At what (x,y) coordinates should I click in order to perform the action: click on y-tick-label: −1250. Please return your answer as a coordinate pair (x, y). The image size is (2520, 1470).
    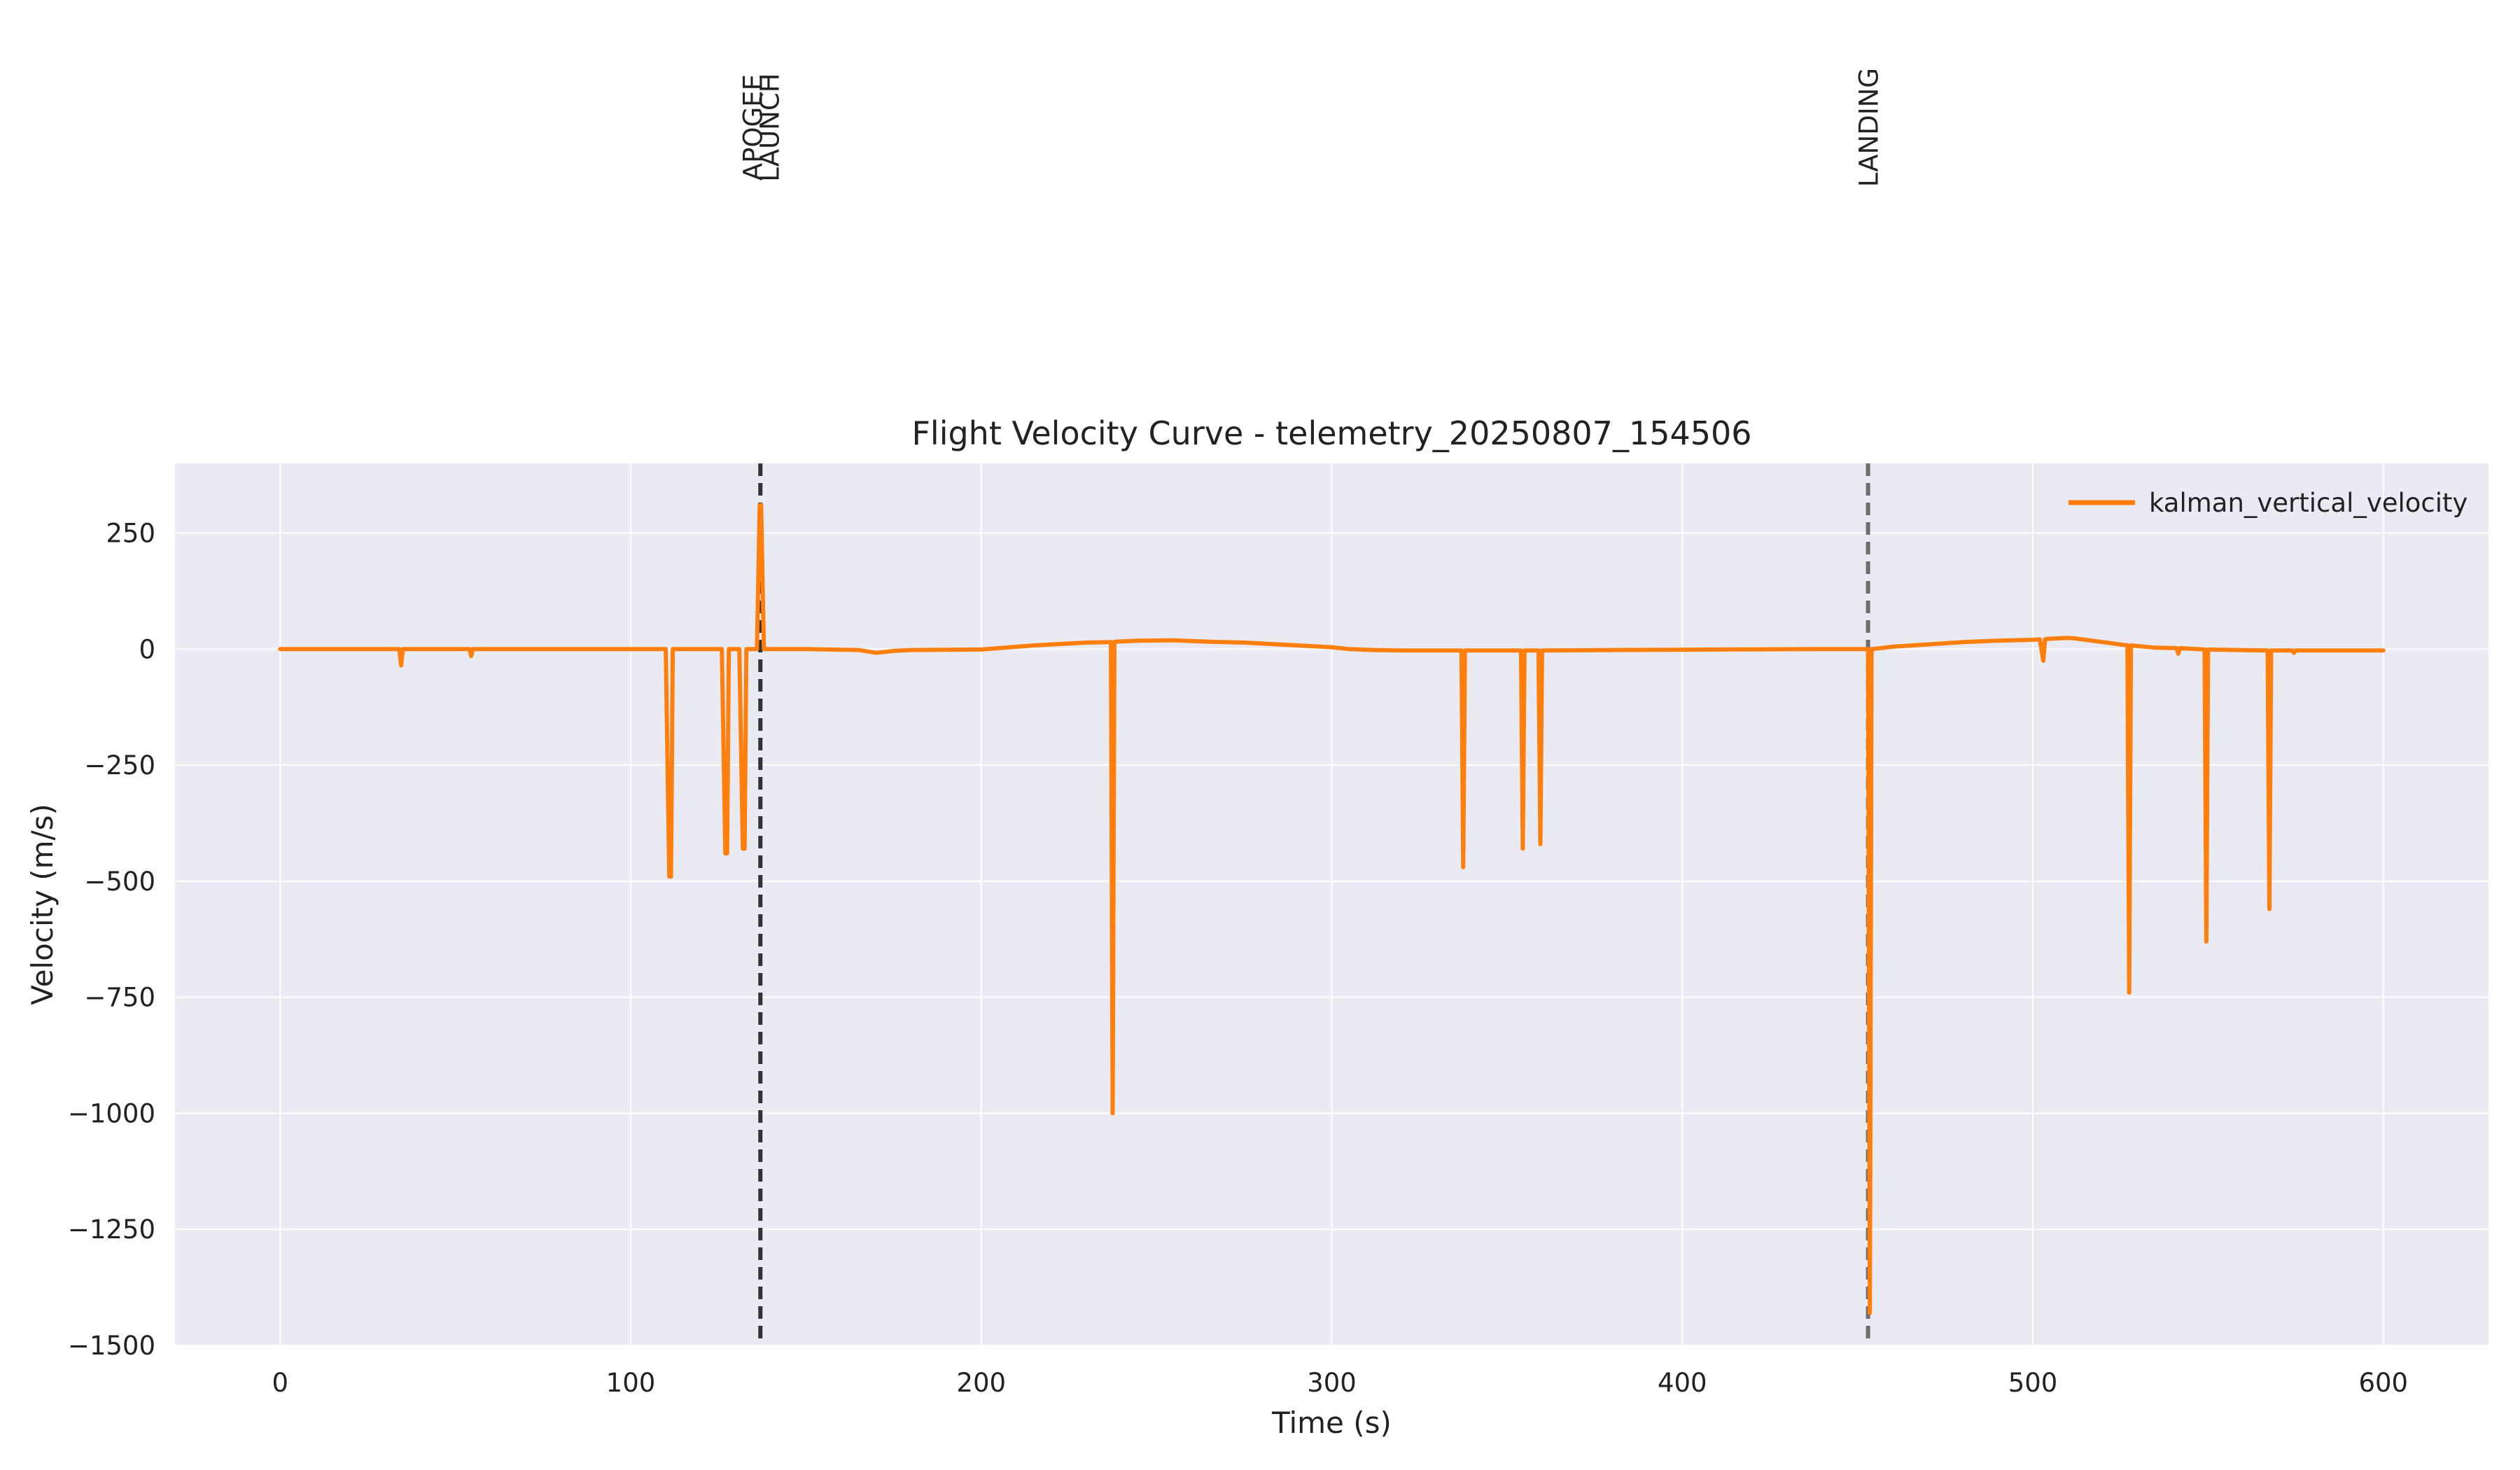
    Looking at the image, I should click on (111, 1229).